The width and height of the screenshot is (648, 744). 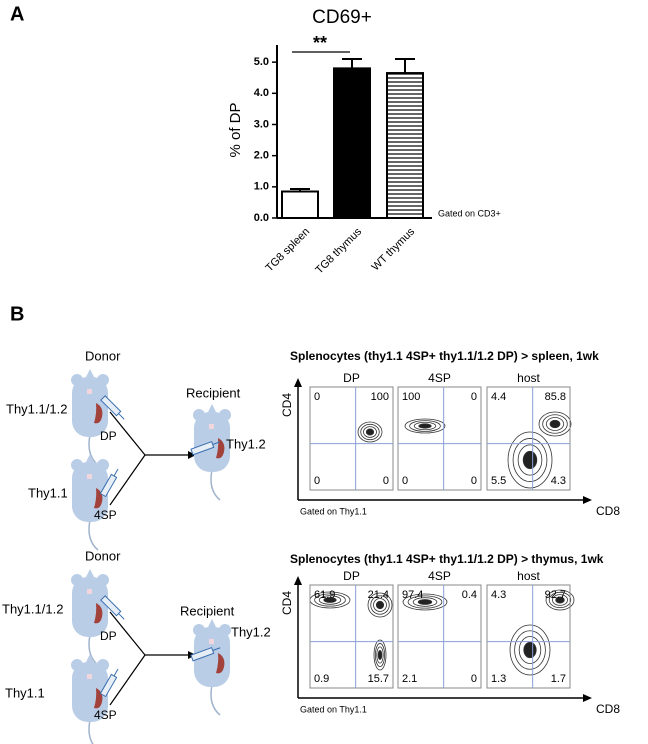 I want to click on quadrant-value: 1.3, so click(x=498, y=679).